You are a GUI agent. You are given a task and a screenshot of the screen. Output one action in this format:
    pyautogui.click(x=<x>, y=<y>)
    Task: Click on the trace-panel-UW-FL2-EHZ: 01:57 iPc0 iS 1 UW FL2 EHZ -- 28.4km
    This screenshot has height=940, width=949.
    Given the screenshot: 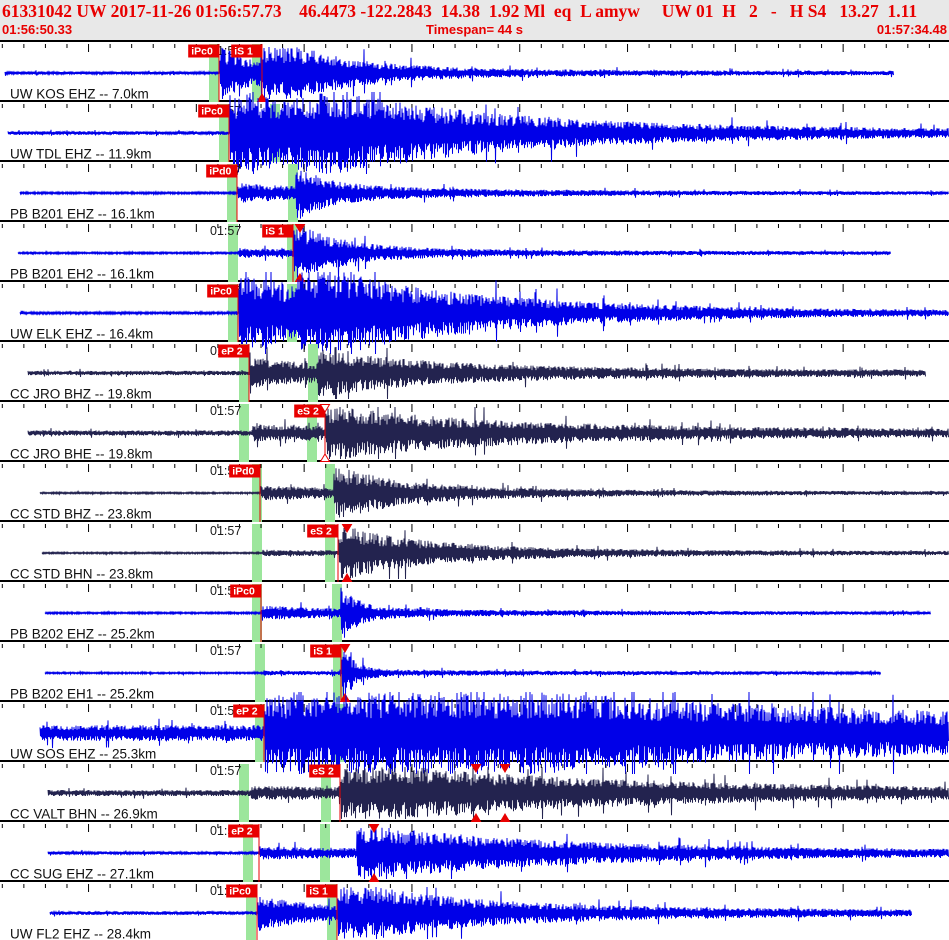 What is the action you would take?
    pyautogui.click(x=474, y=910)
    